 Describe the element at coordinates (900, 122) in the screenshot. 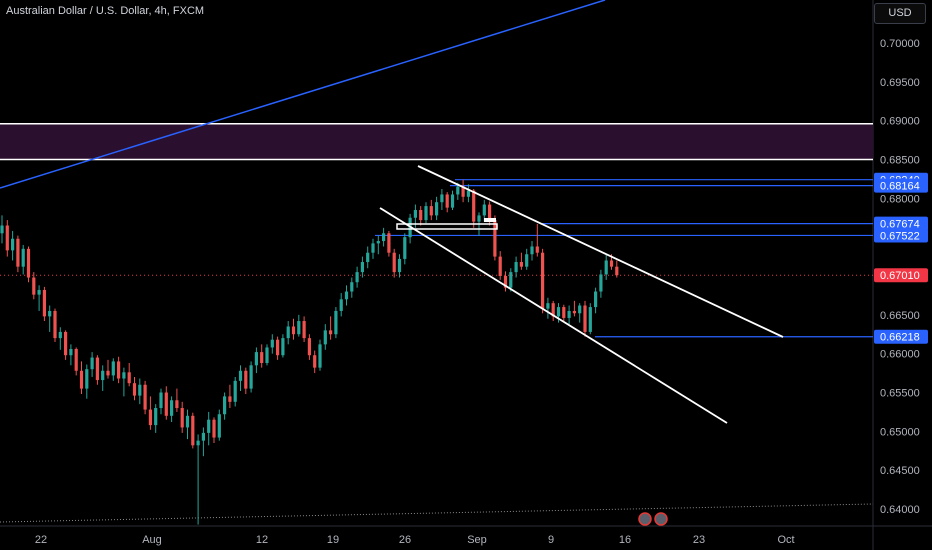

I see `y-tick-label: 0.69000` at that location.